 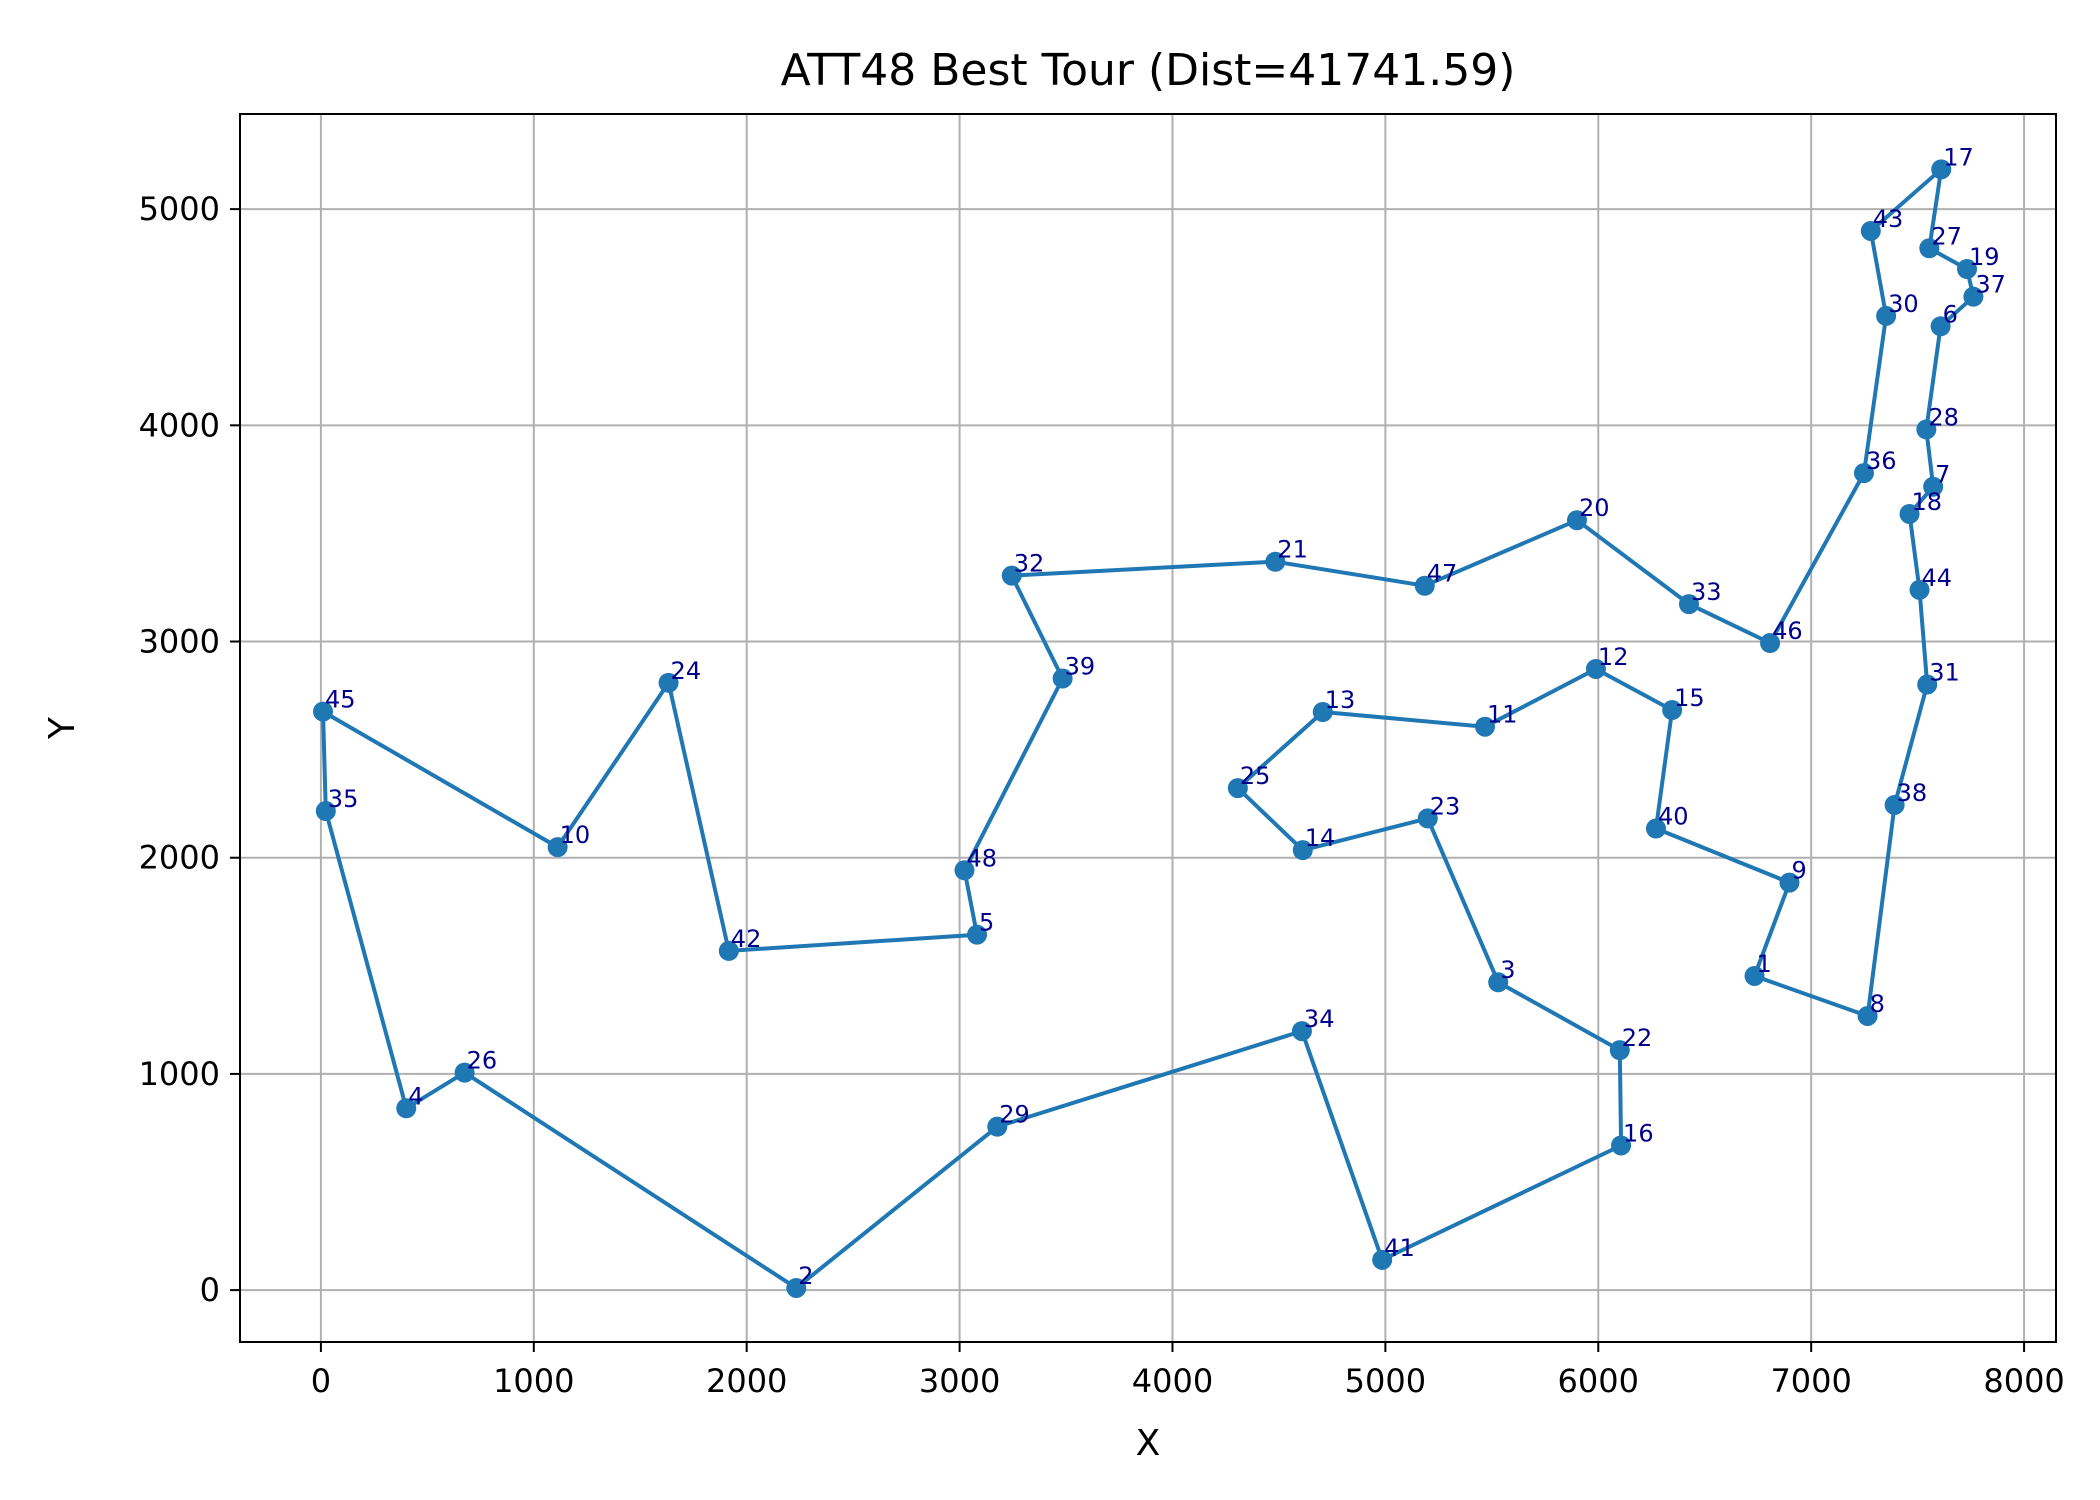 What do you see at coordinates (1320, 838) in the screenshot?
I see `city-label-14: 14` at bounding box center [1320, 838].